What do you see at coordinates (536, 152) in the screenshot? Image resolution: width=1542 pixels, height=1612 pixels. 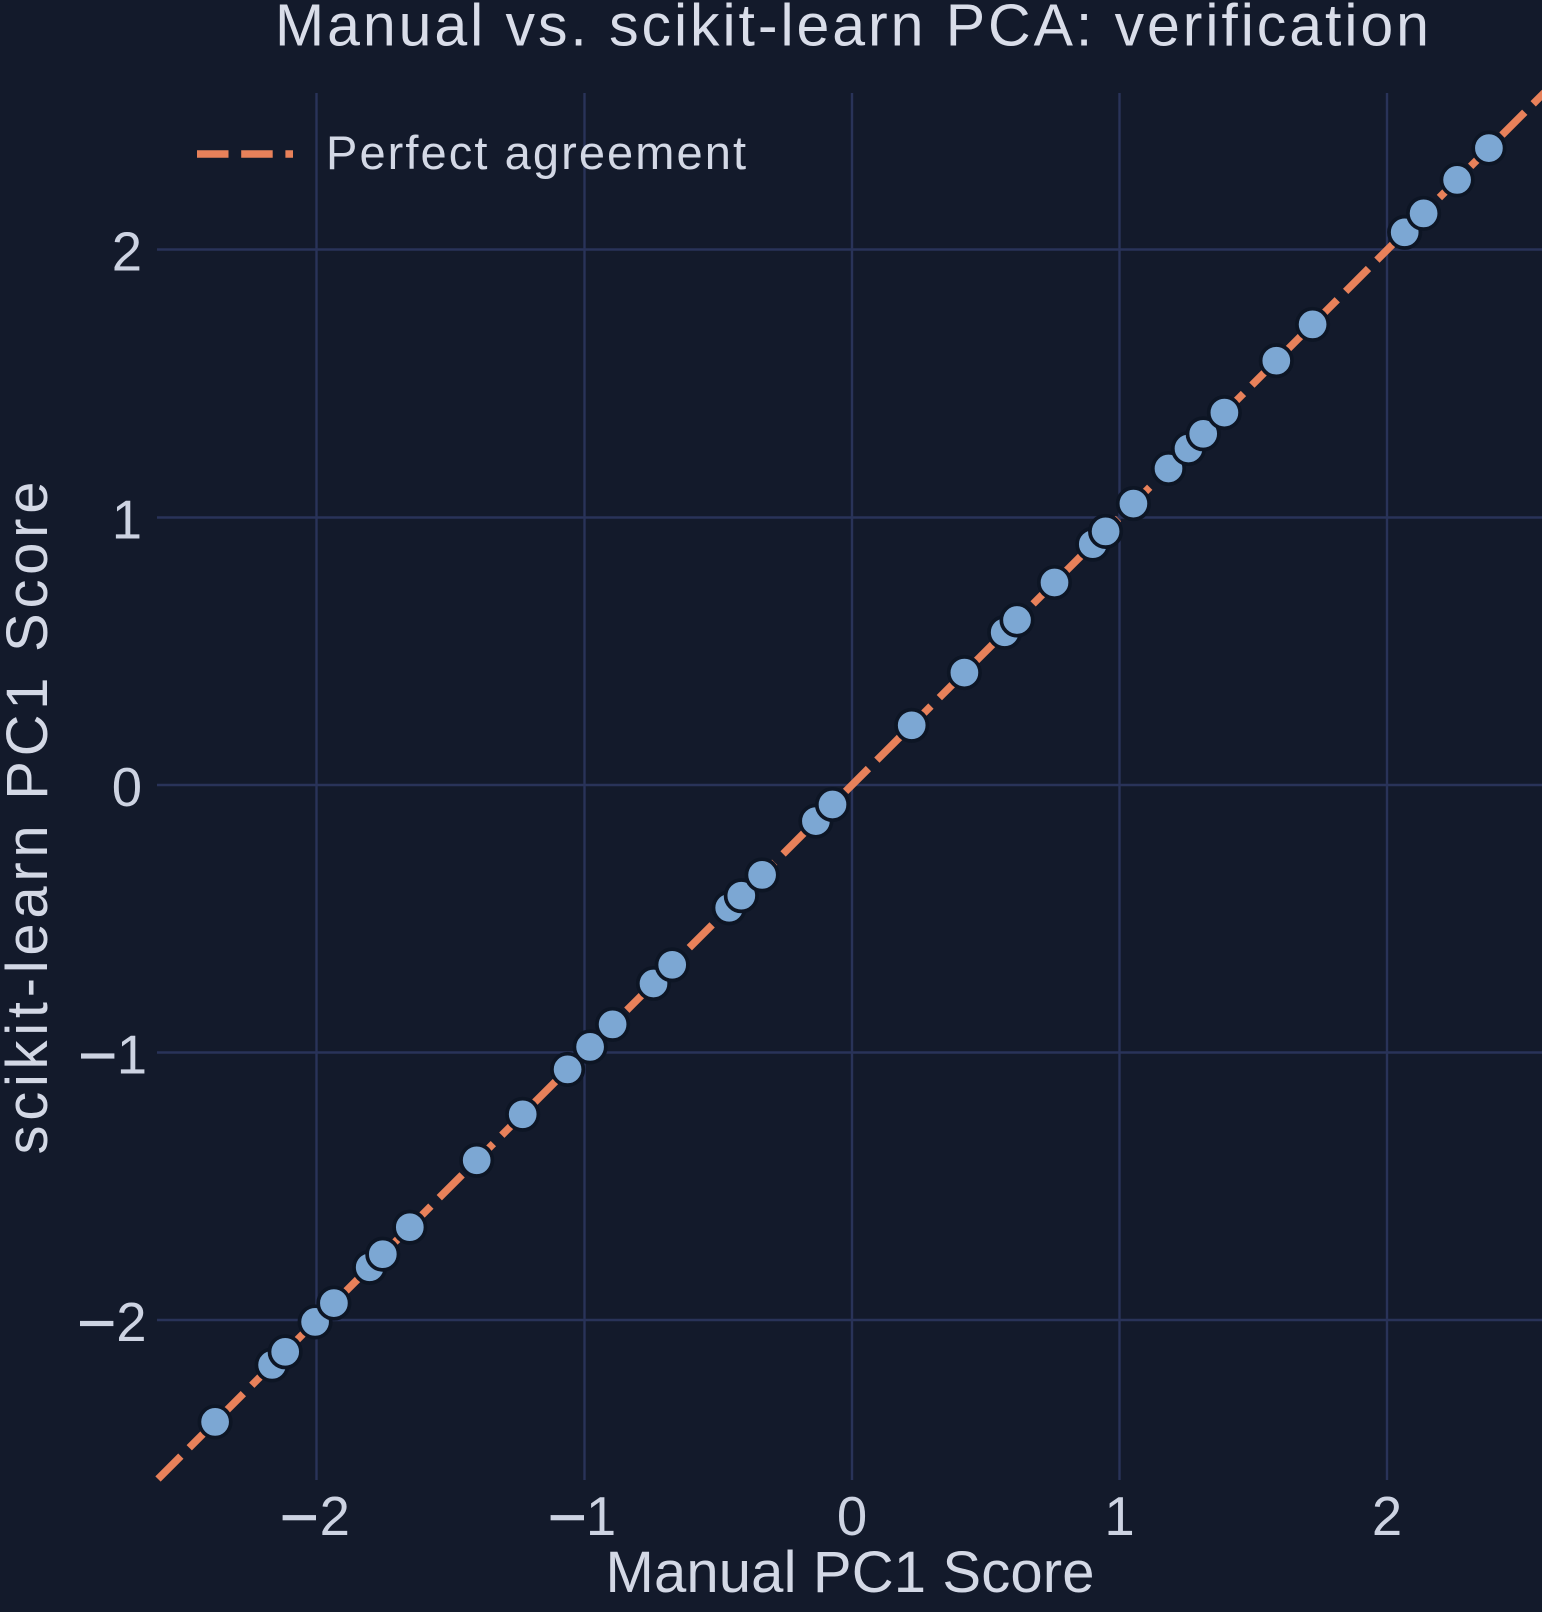 I see `svg-text: Perfect agreement` at bounding box center [536, 152].